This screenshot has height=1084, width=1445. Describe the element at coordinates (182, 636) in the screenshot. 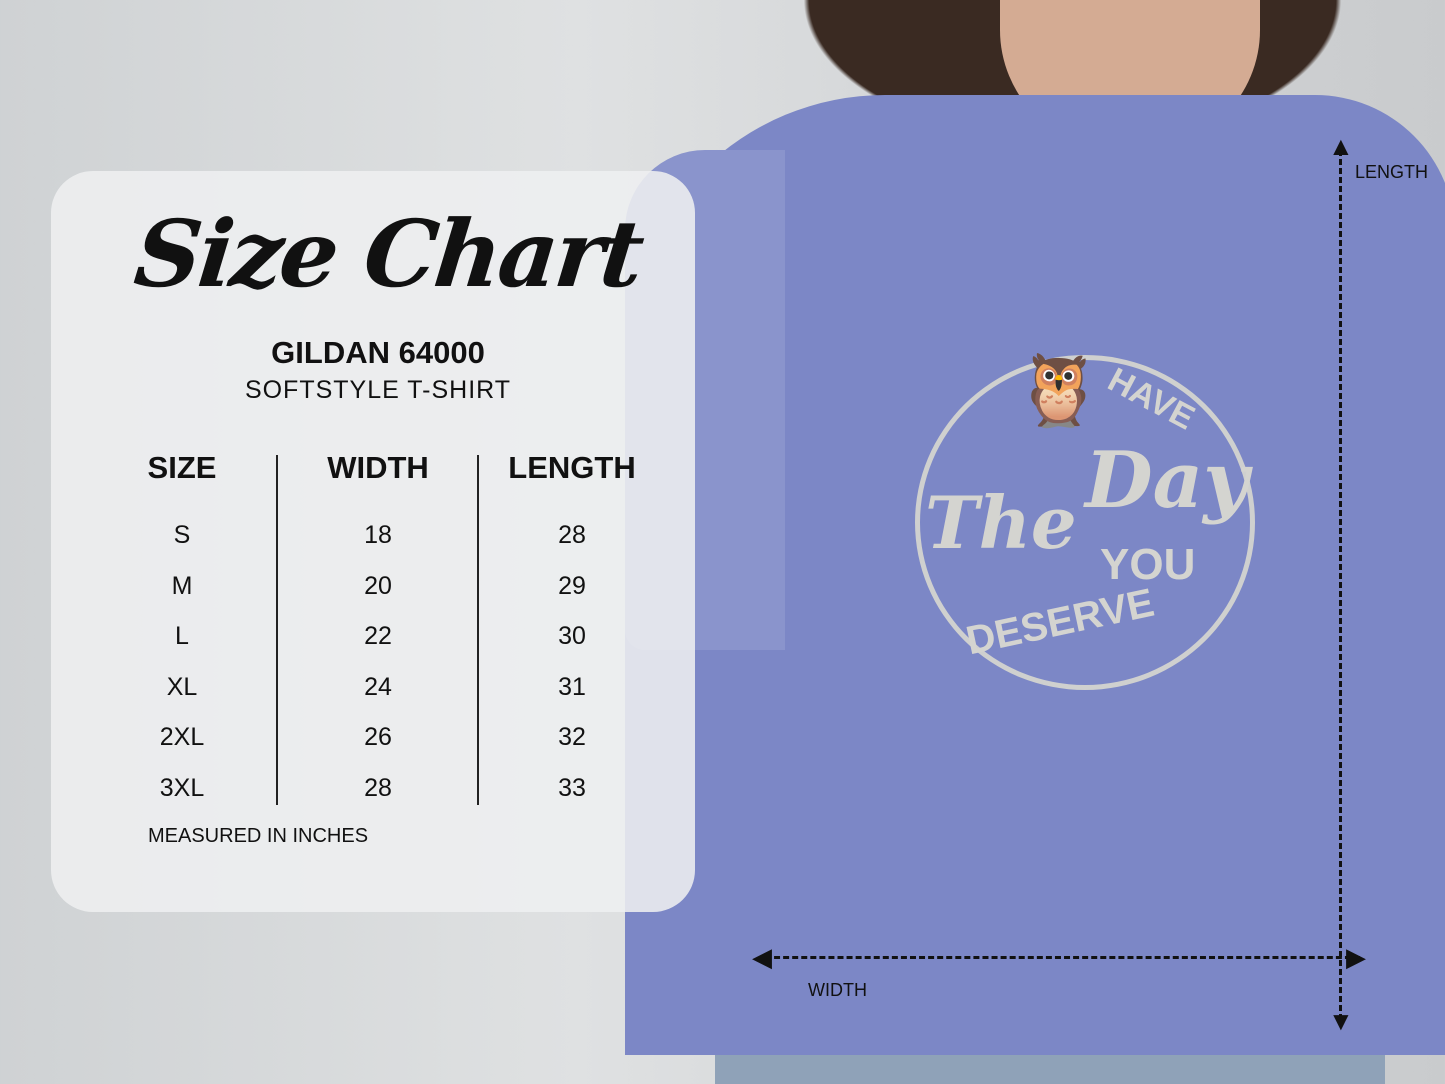

I see `table-cell: L` at that location.